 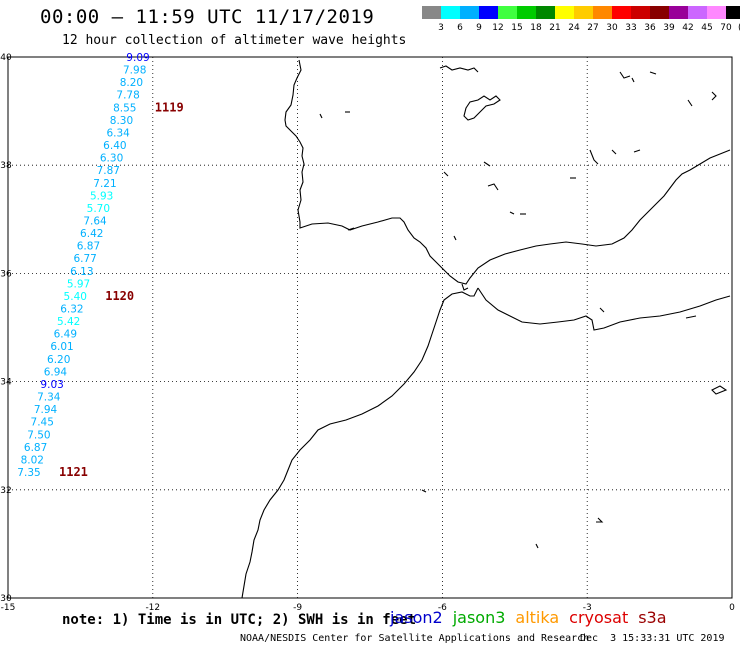 I want to click on satellite-jason3: jason3, so click(x=479, y=617).